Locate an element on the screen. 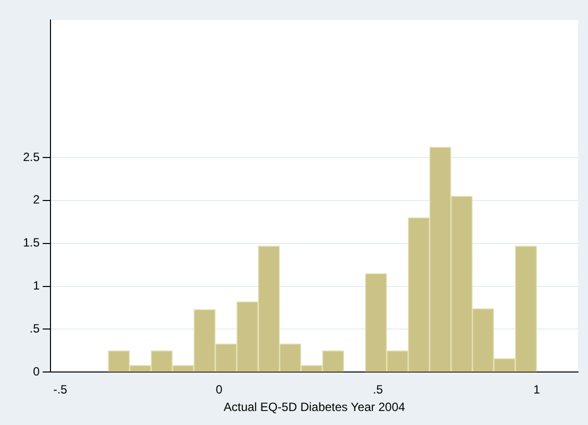 The height and width of the screenshot is (425, 588). y-tick-label: 2.5 is located at coordinates (31, 157).